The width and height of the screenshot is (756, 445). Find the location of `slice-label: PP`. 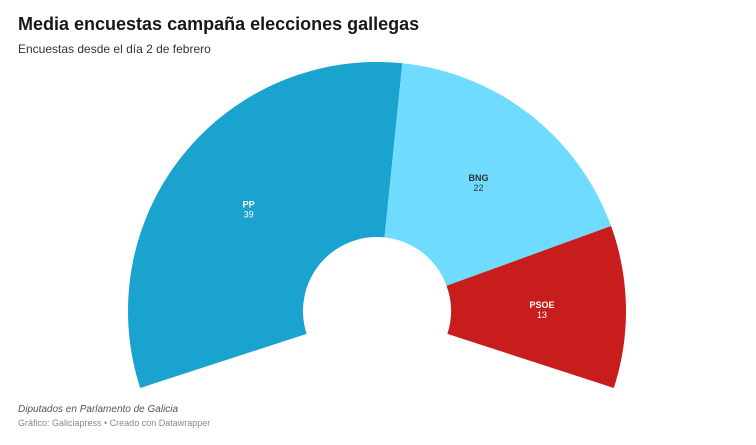

slice-label: PP is located at coordinates (249, 204).